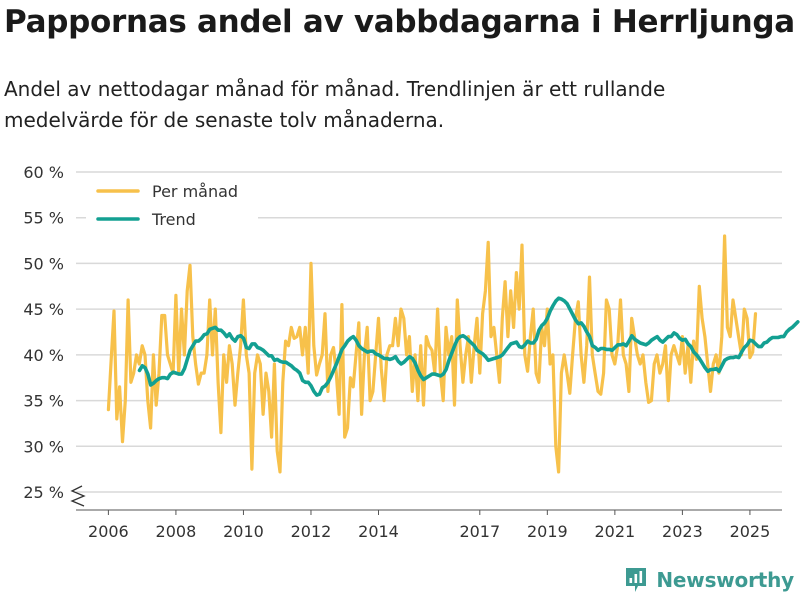  Describe the element at coordinates (78, 496) in the screenshot. I see `axis-break-icon` at that location.